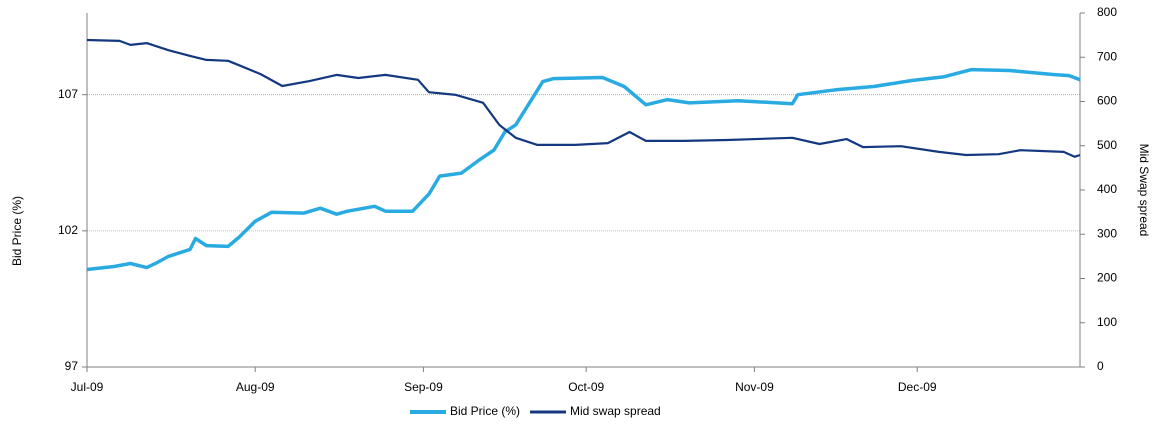  I want to click on y-tick-label: 107, so click(68, 94).